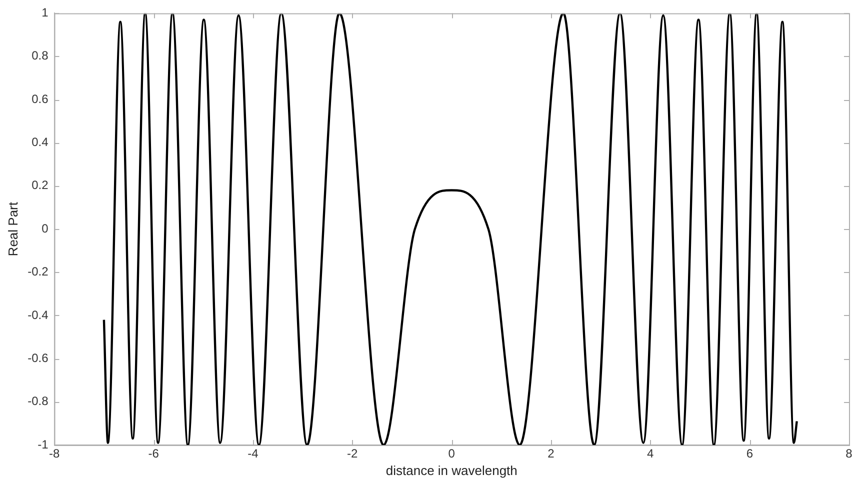 This screenshot has height=483, width=859. What do you see at coordinates (40, 185) in the screenshot?
I see `y-tick-label: 0.2` at bounding box center [40, 185].